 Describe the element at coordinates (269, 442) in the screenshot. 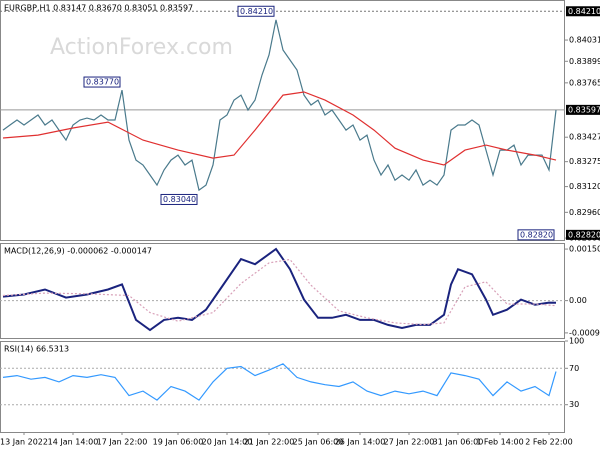

I see `x-tick-label: 21 Jan 22:00` at that location.